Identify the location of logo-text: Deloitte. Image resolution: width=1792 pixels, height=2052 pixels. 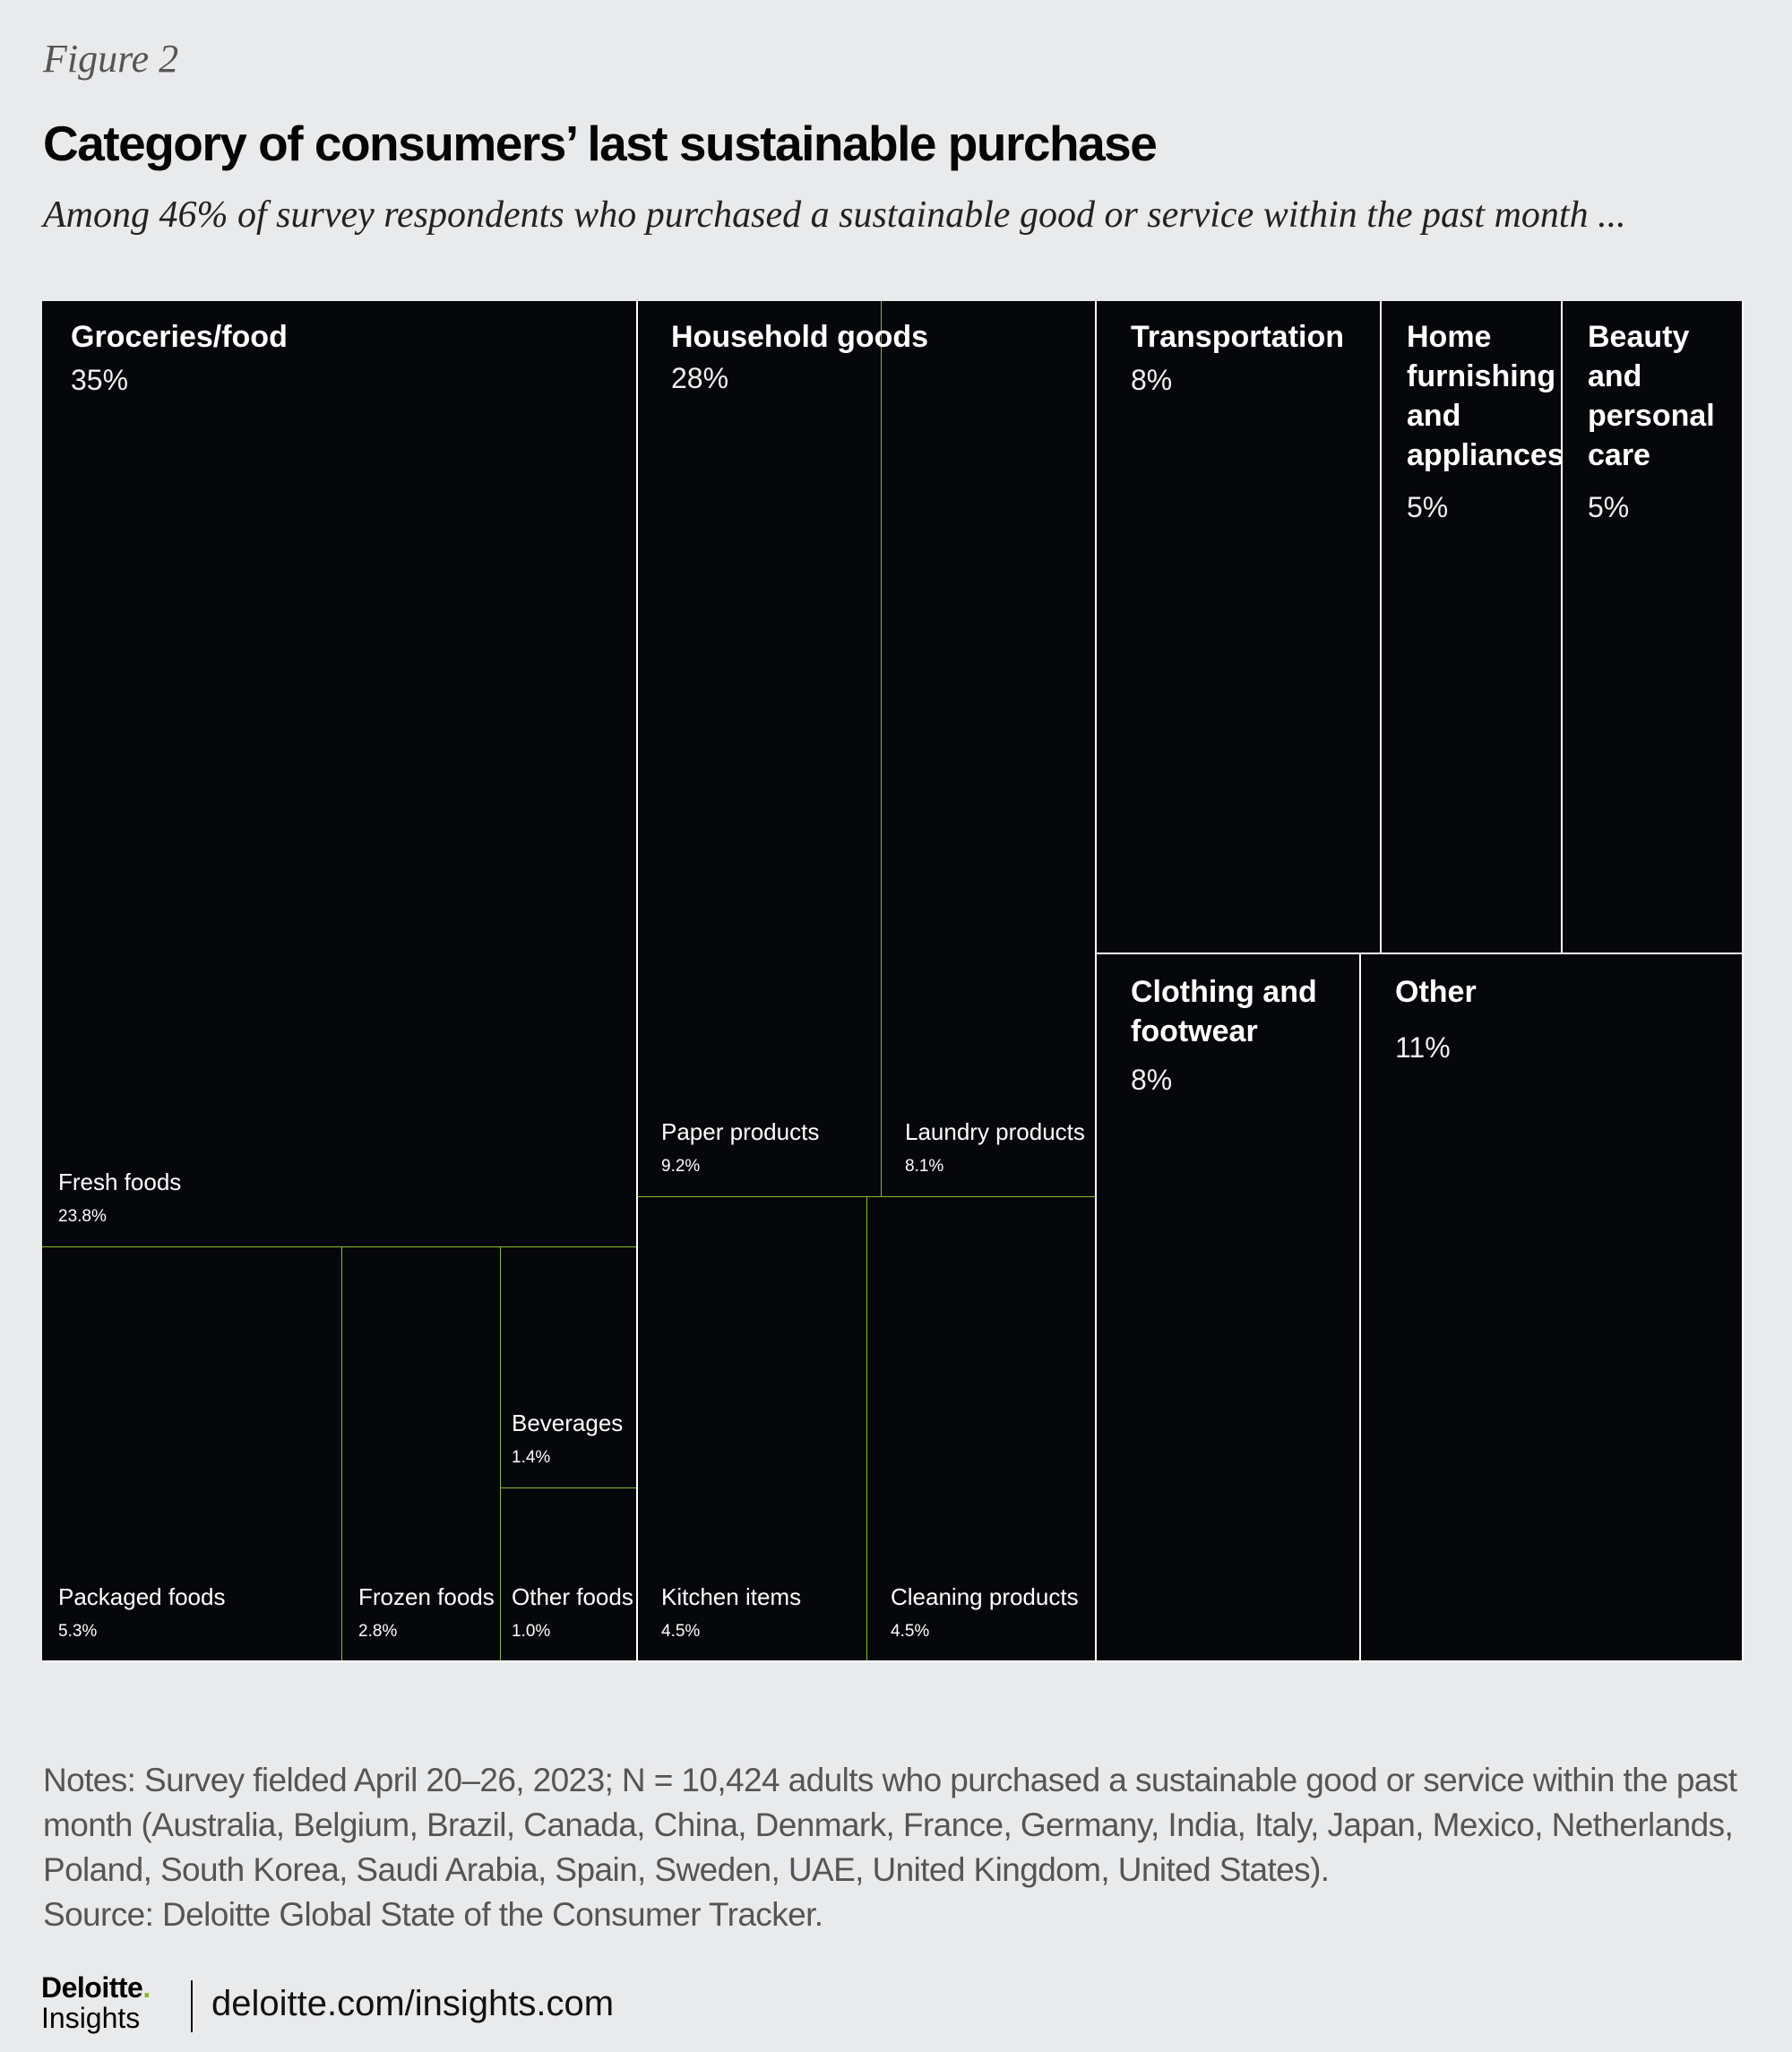
(92, 1987).